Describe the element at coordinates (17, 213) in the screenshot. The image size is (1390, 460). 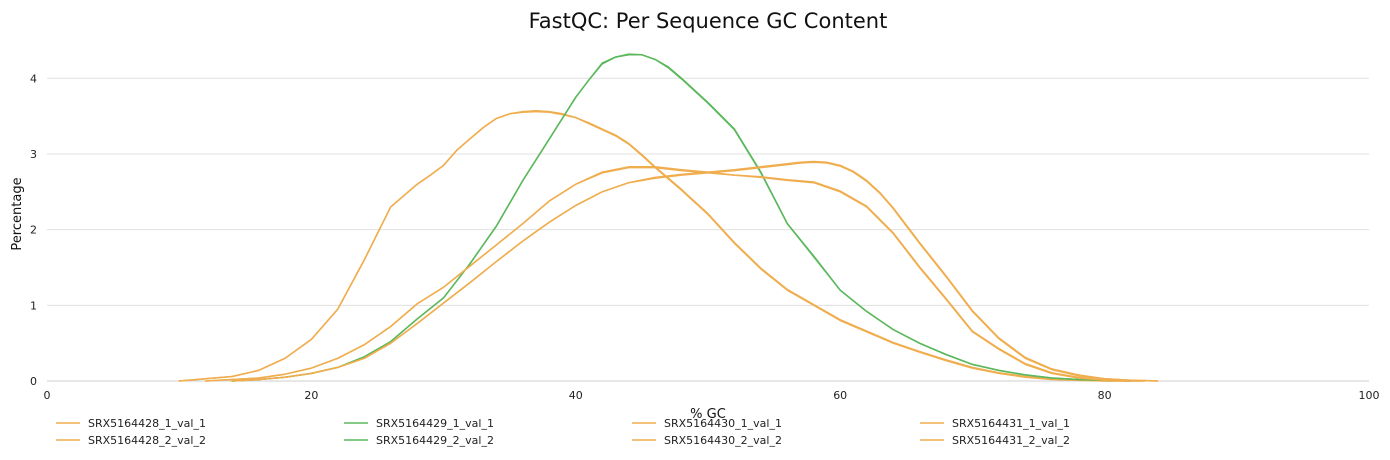
I see `y-axis-label: Percentage` at that location.